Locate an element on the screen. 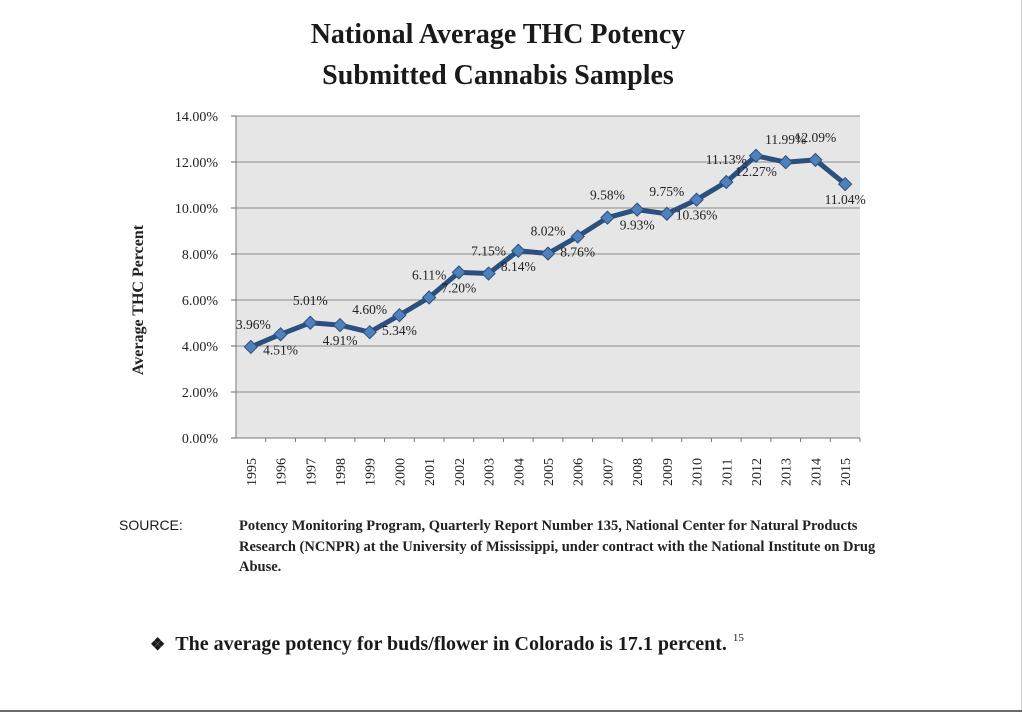 The height and width of the screenshot is (712, 1022). x-tick-label: 2013 is located at coordinates (787, 472).